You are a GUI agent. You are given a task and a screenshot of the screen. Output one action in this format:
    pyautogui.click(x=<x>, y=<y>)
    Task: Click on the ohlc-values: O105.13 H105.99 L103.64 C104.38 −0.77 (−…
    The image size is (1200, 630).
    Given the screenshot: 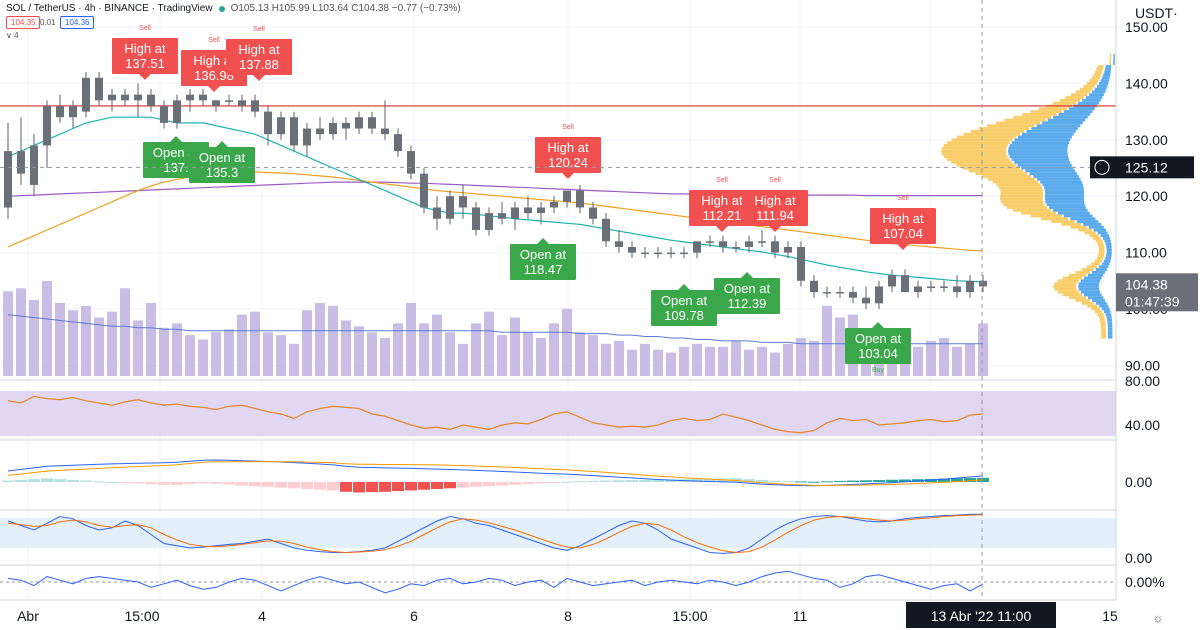 What is the action you would take?
    pyautogui.click(x=345, y=8)
    